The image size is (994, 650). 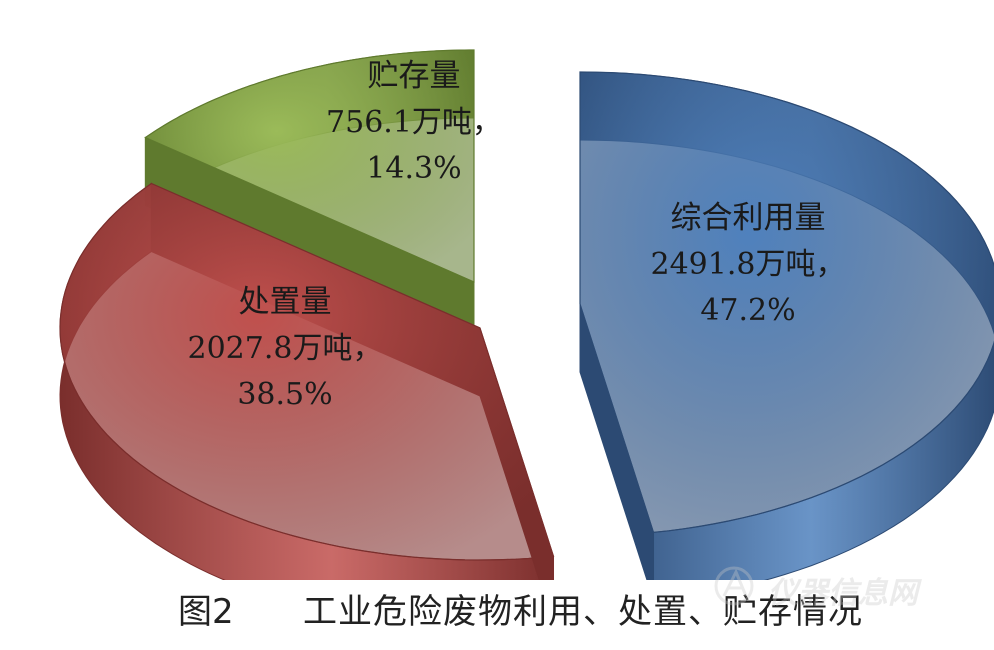 What do you see at coordinates (734, 586) in the screenshot?
I see `instrument-logo-icon` at bounding box center [734, 586].